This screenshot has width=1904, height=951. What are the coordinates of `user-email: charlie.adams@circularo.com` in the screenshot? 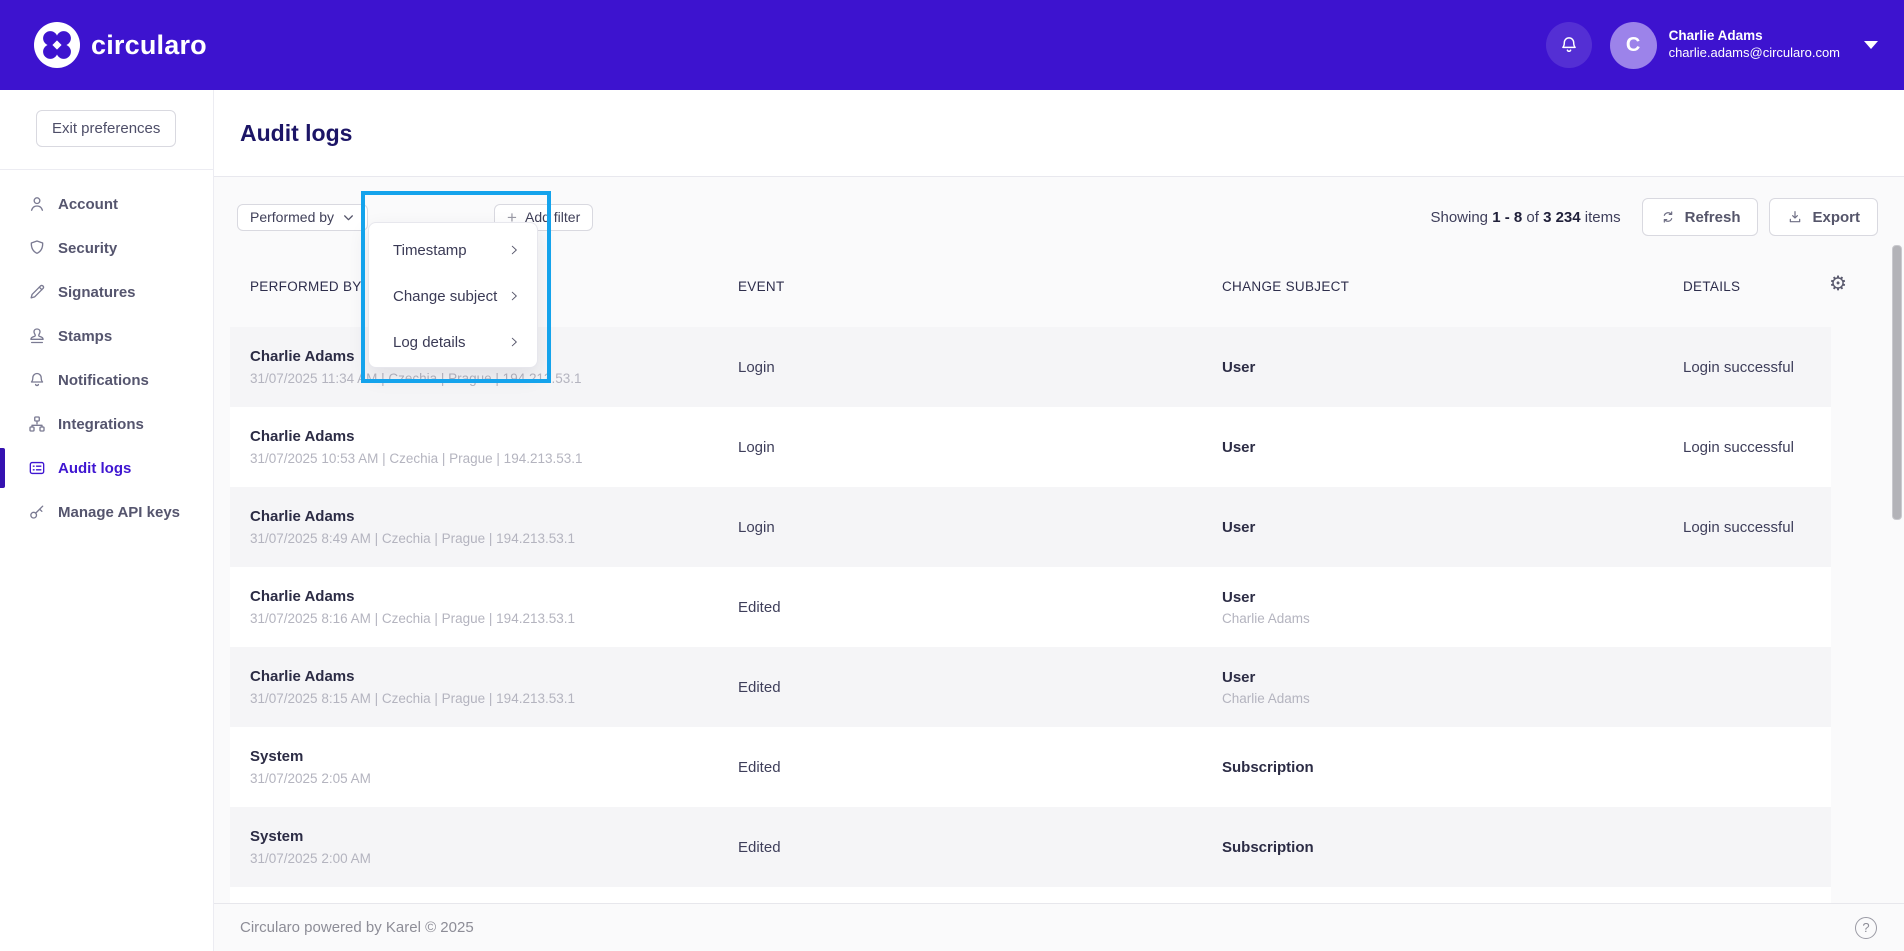 It's located at (1754, 53).